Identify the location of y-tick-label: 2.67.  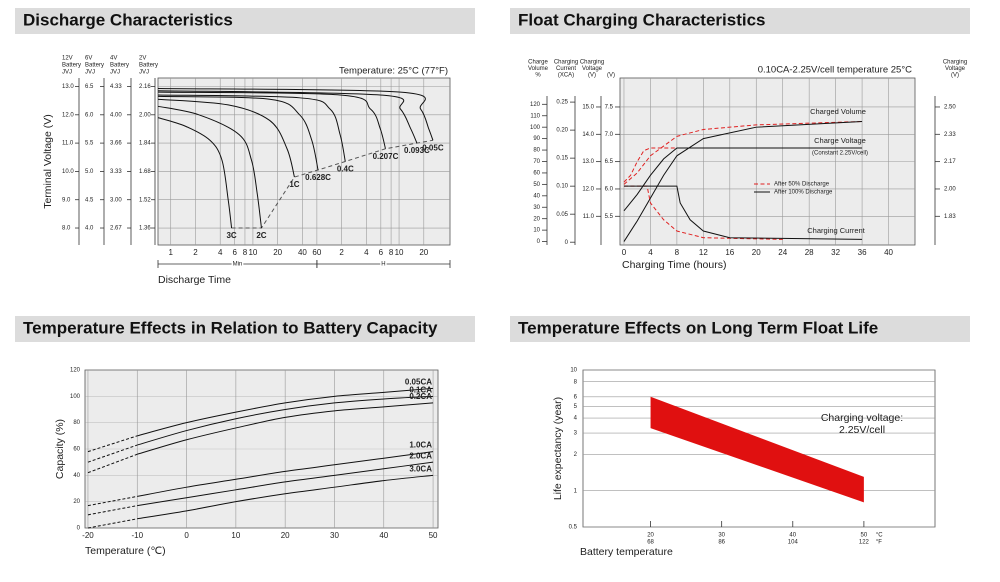
(116, 229).